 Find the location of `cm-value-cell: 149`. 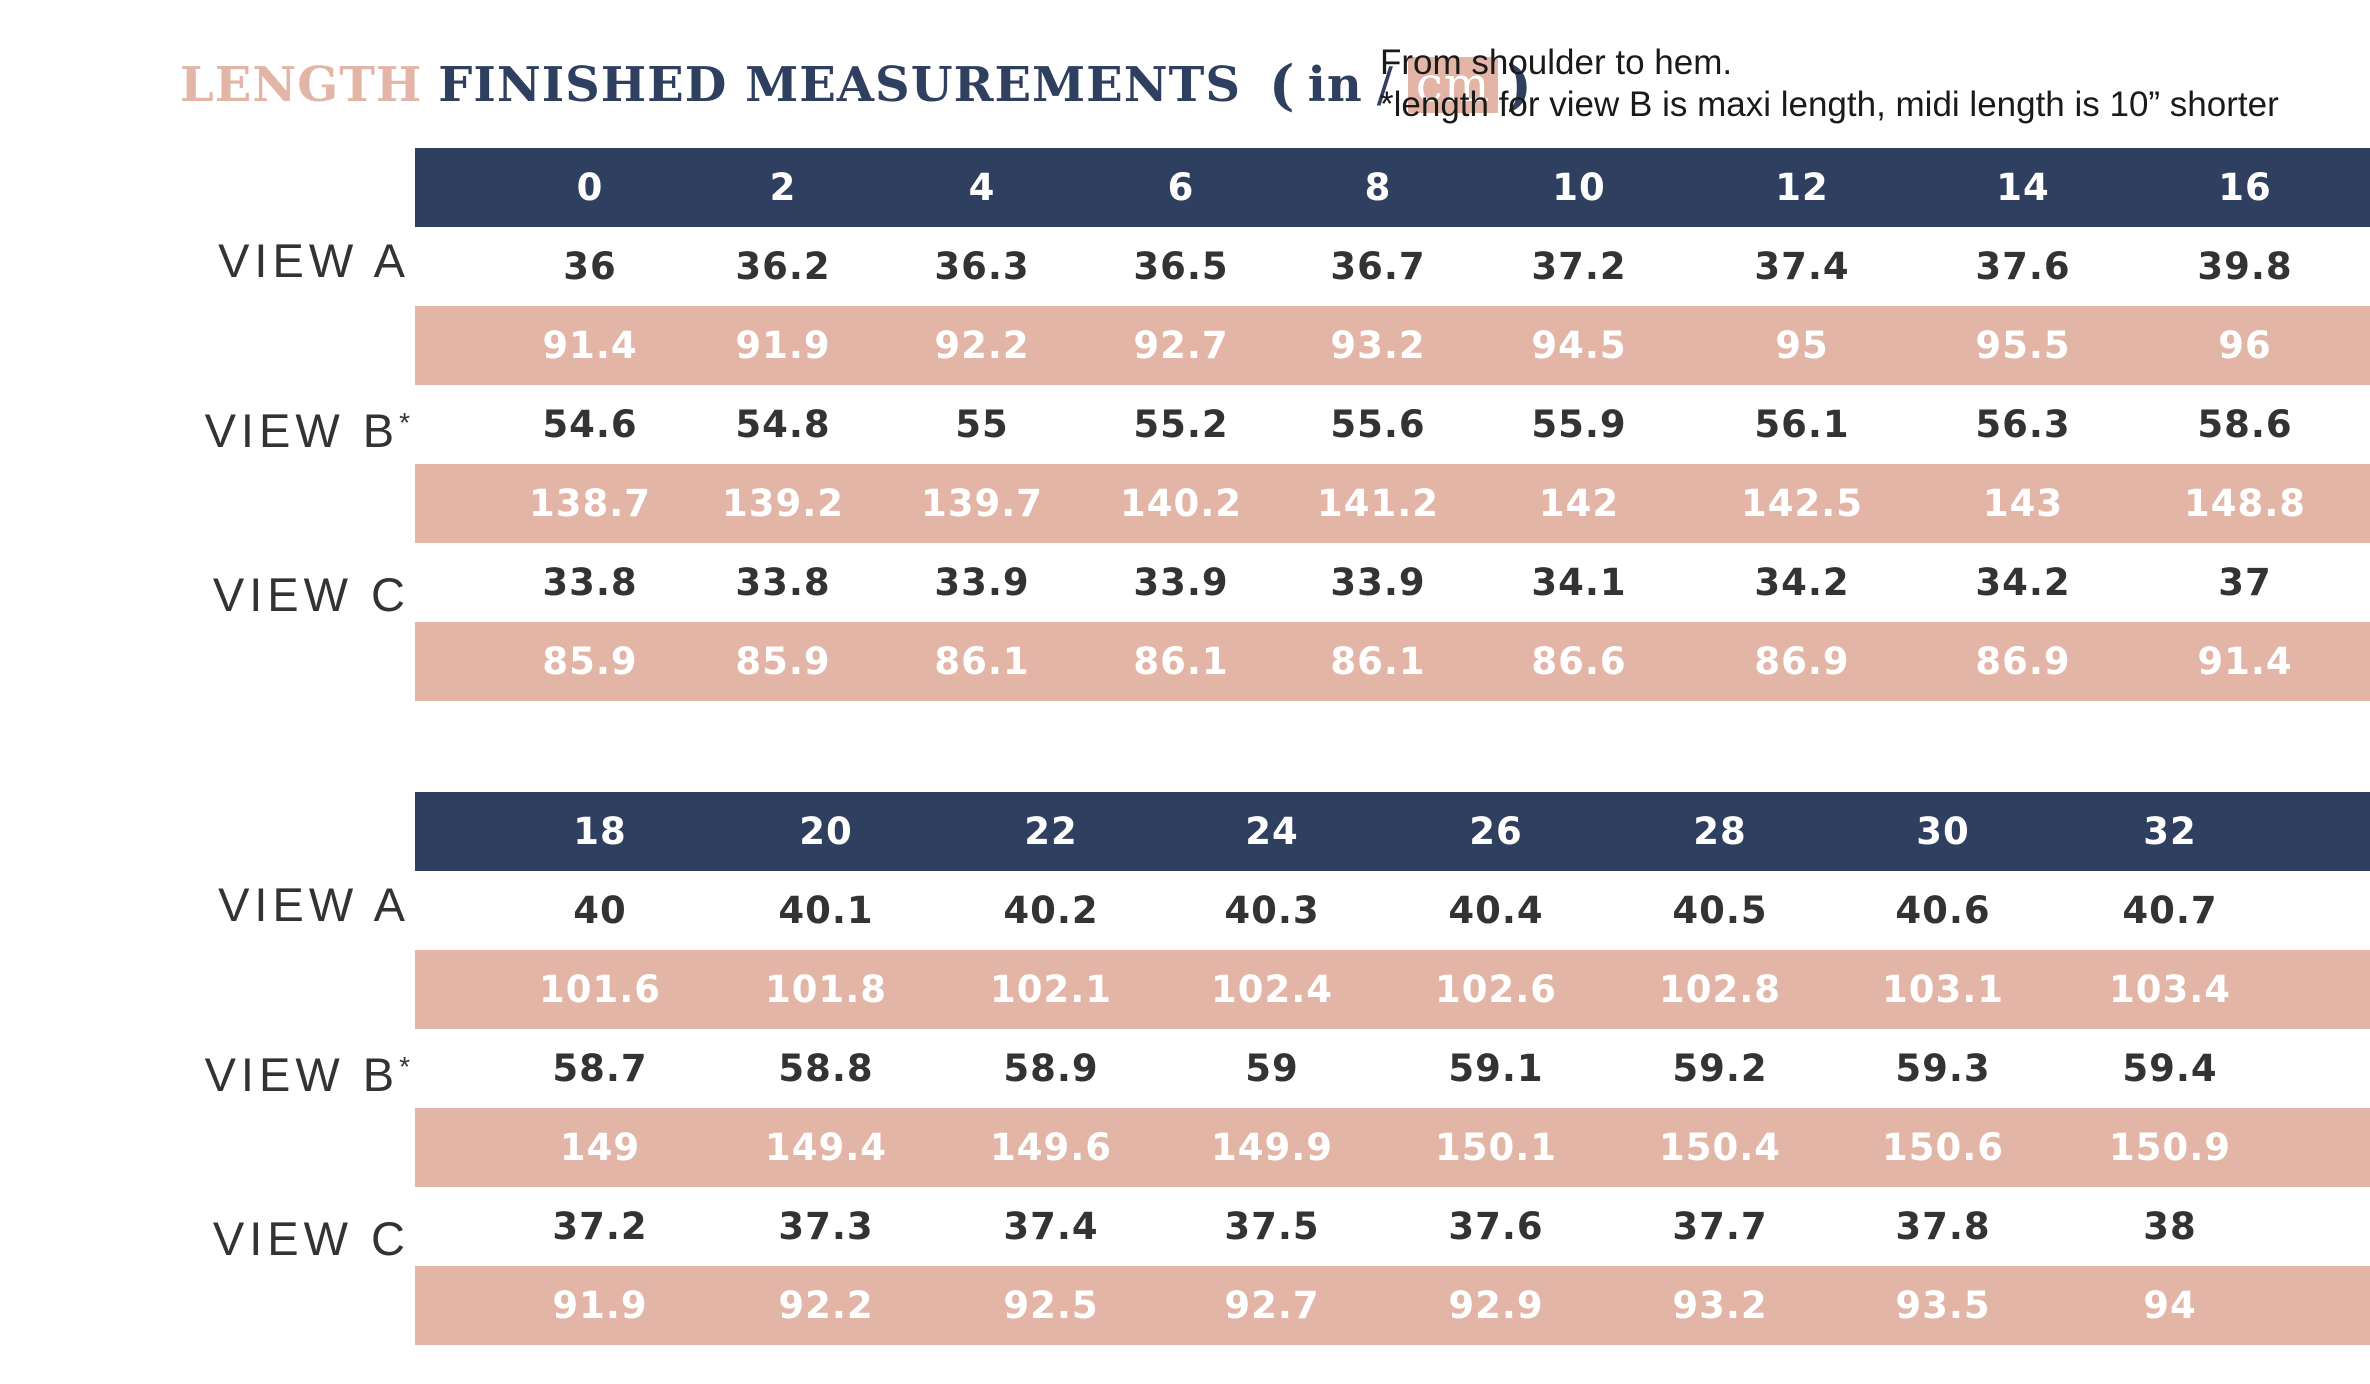

cm-value-cell: 149 is located at coordinates (600, 1147).